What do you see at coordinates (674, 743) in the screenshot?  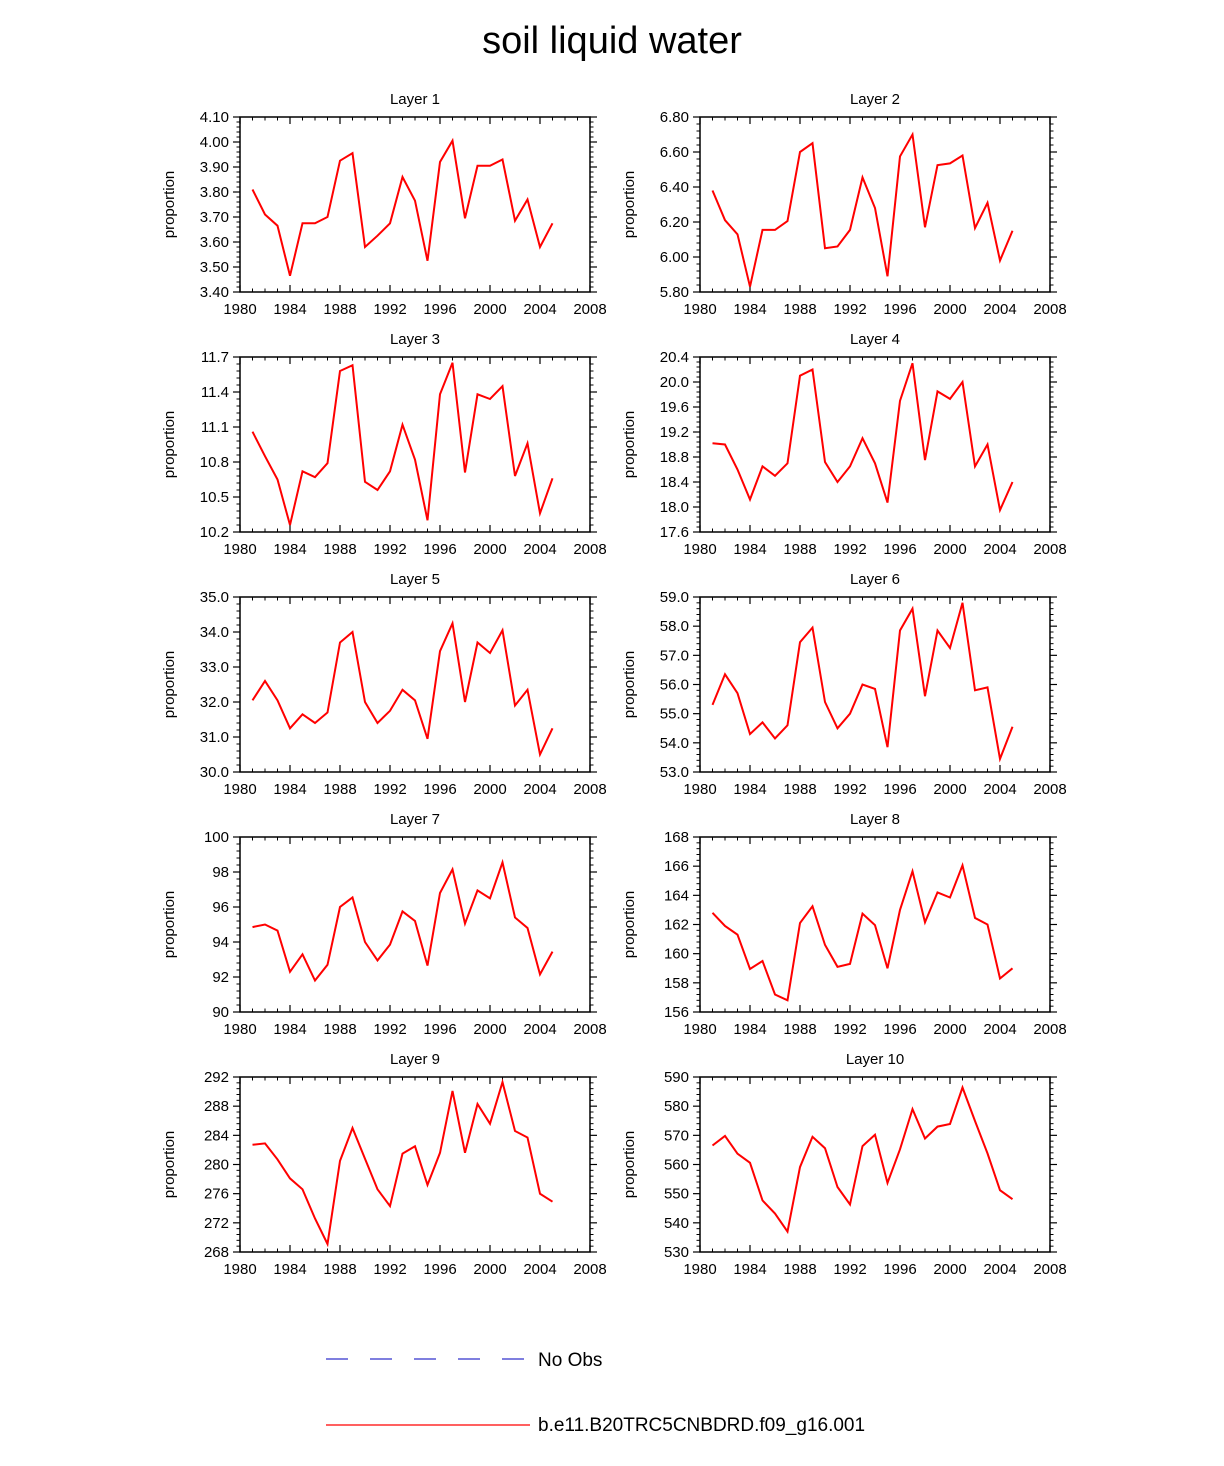 I see `y-tick-label: 54.0` at bounding box center [674, 743].